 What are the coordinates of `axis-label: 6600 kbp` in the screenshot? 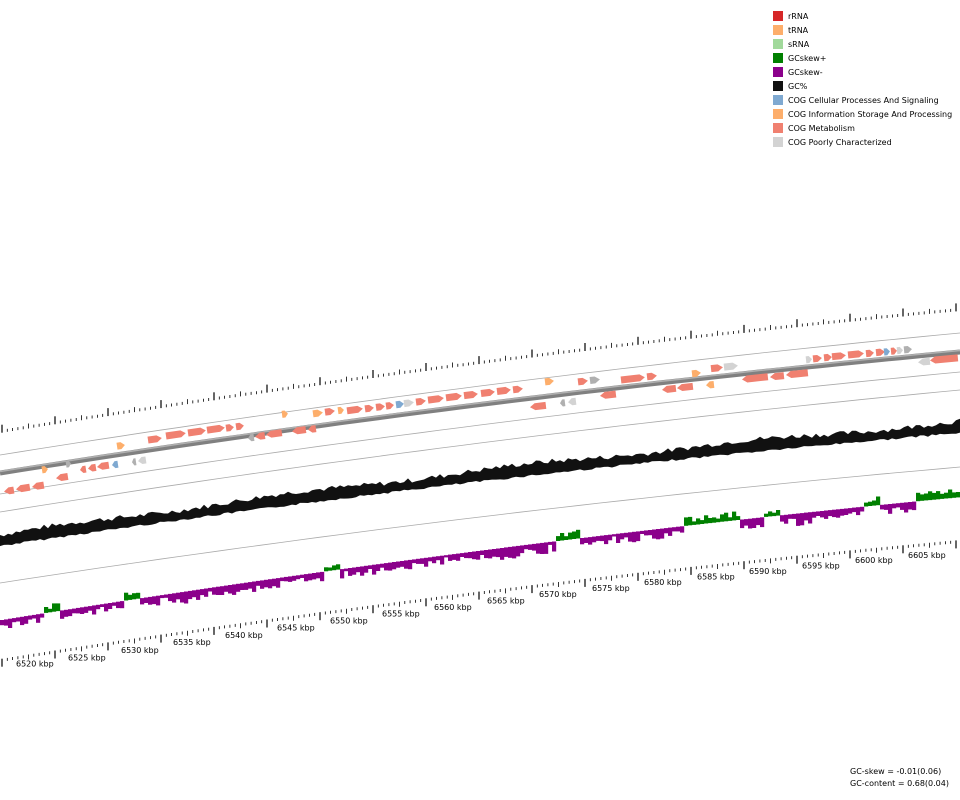 It's located at (874, 560).